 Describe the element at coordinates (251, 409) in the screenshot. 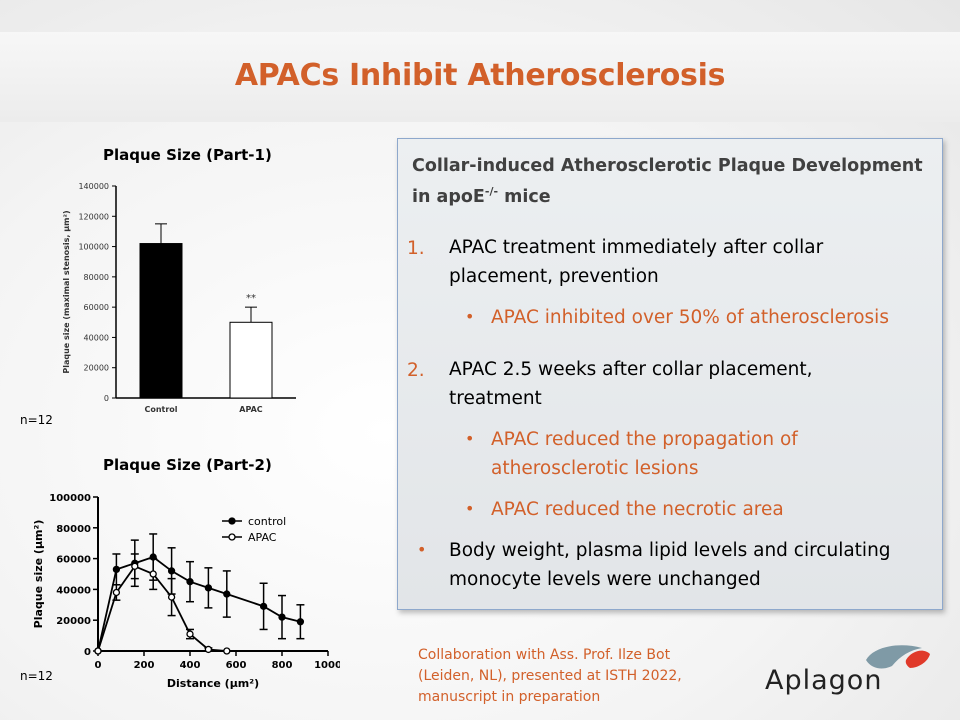

I see `x-tick-label: APAC` at that location.